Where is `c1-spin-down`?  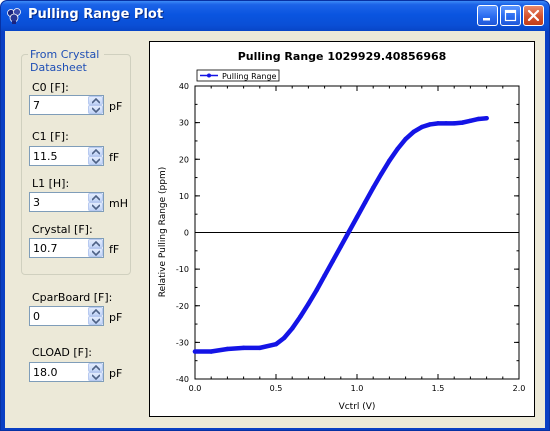
c1-spin-down is located at coordinates (95, 160).